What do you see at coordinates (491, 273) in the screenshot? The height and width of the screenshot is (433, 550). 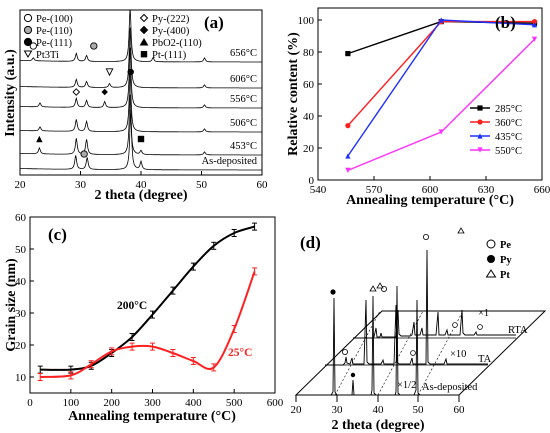 I see `d-leg-pt-icon` at bounding box center [491, 273].